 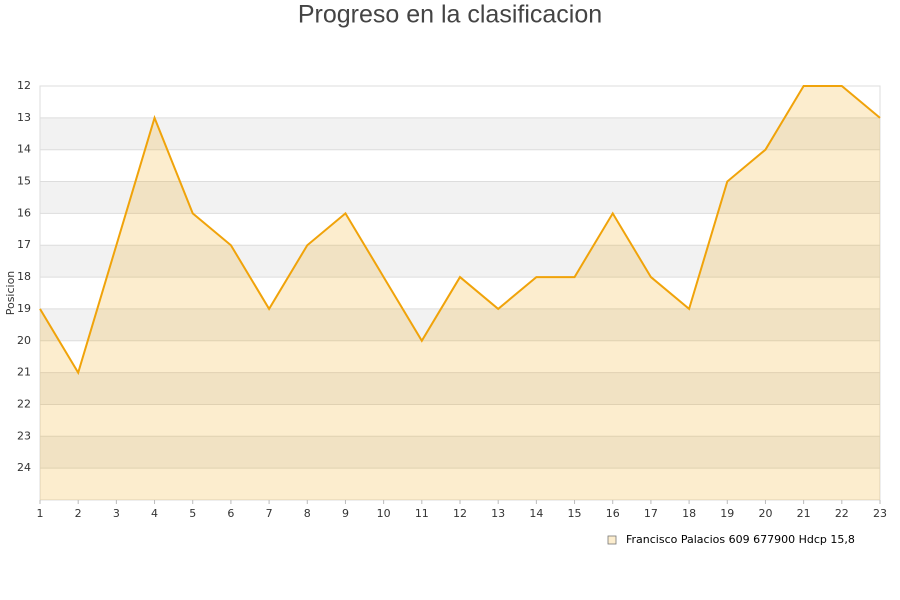 What do you see at coordinates (689, 513) in the screenshot?
I see `x-tick-label: 18` at bounding box center [689, 513].